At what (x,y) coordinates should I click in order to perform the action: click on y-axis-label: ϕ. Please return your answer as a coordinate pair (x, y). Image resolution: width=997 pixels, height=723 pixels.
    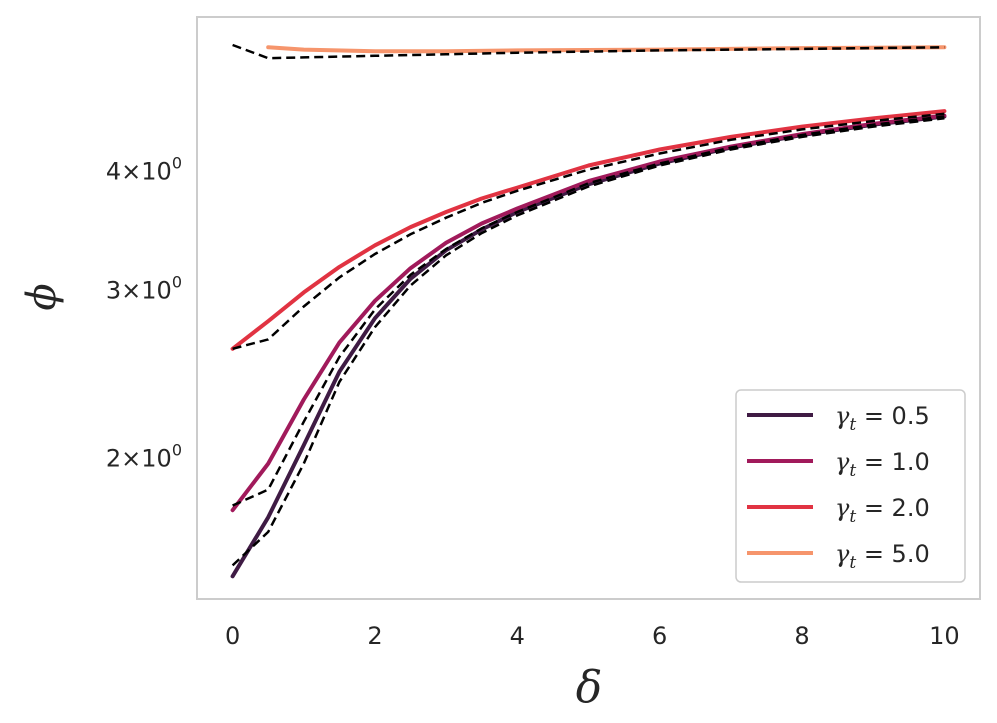
    Looking at the image, I should click on (42, 296).